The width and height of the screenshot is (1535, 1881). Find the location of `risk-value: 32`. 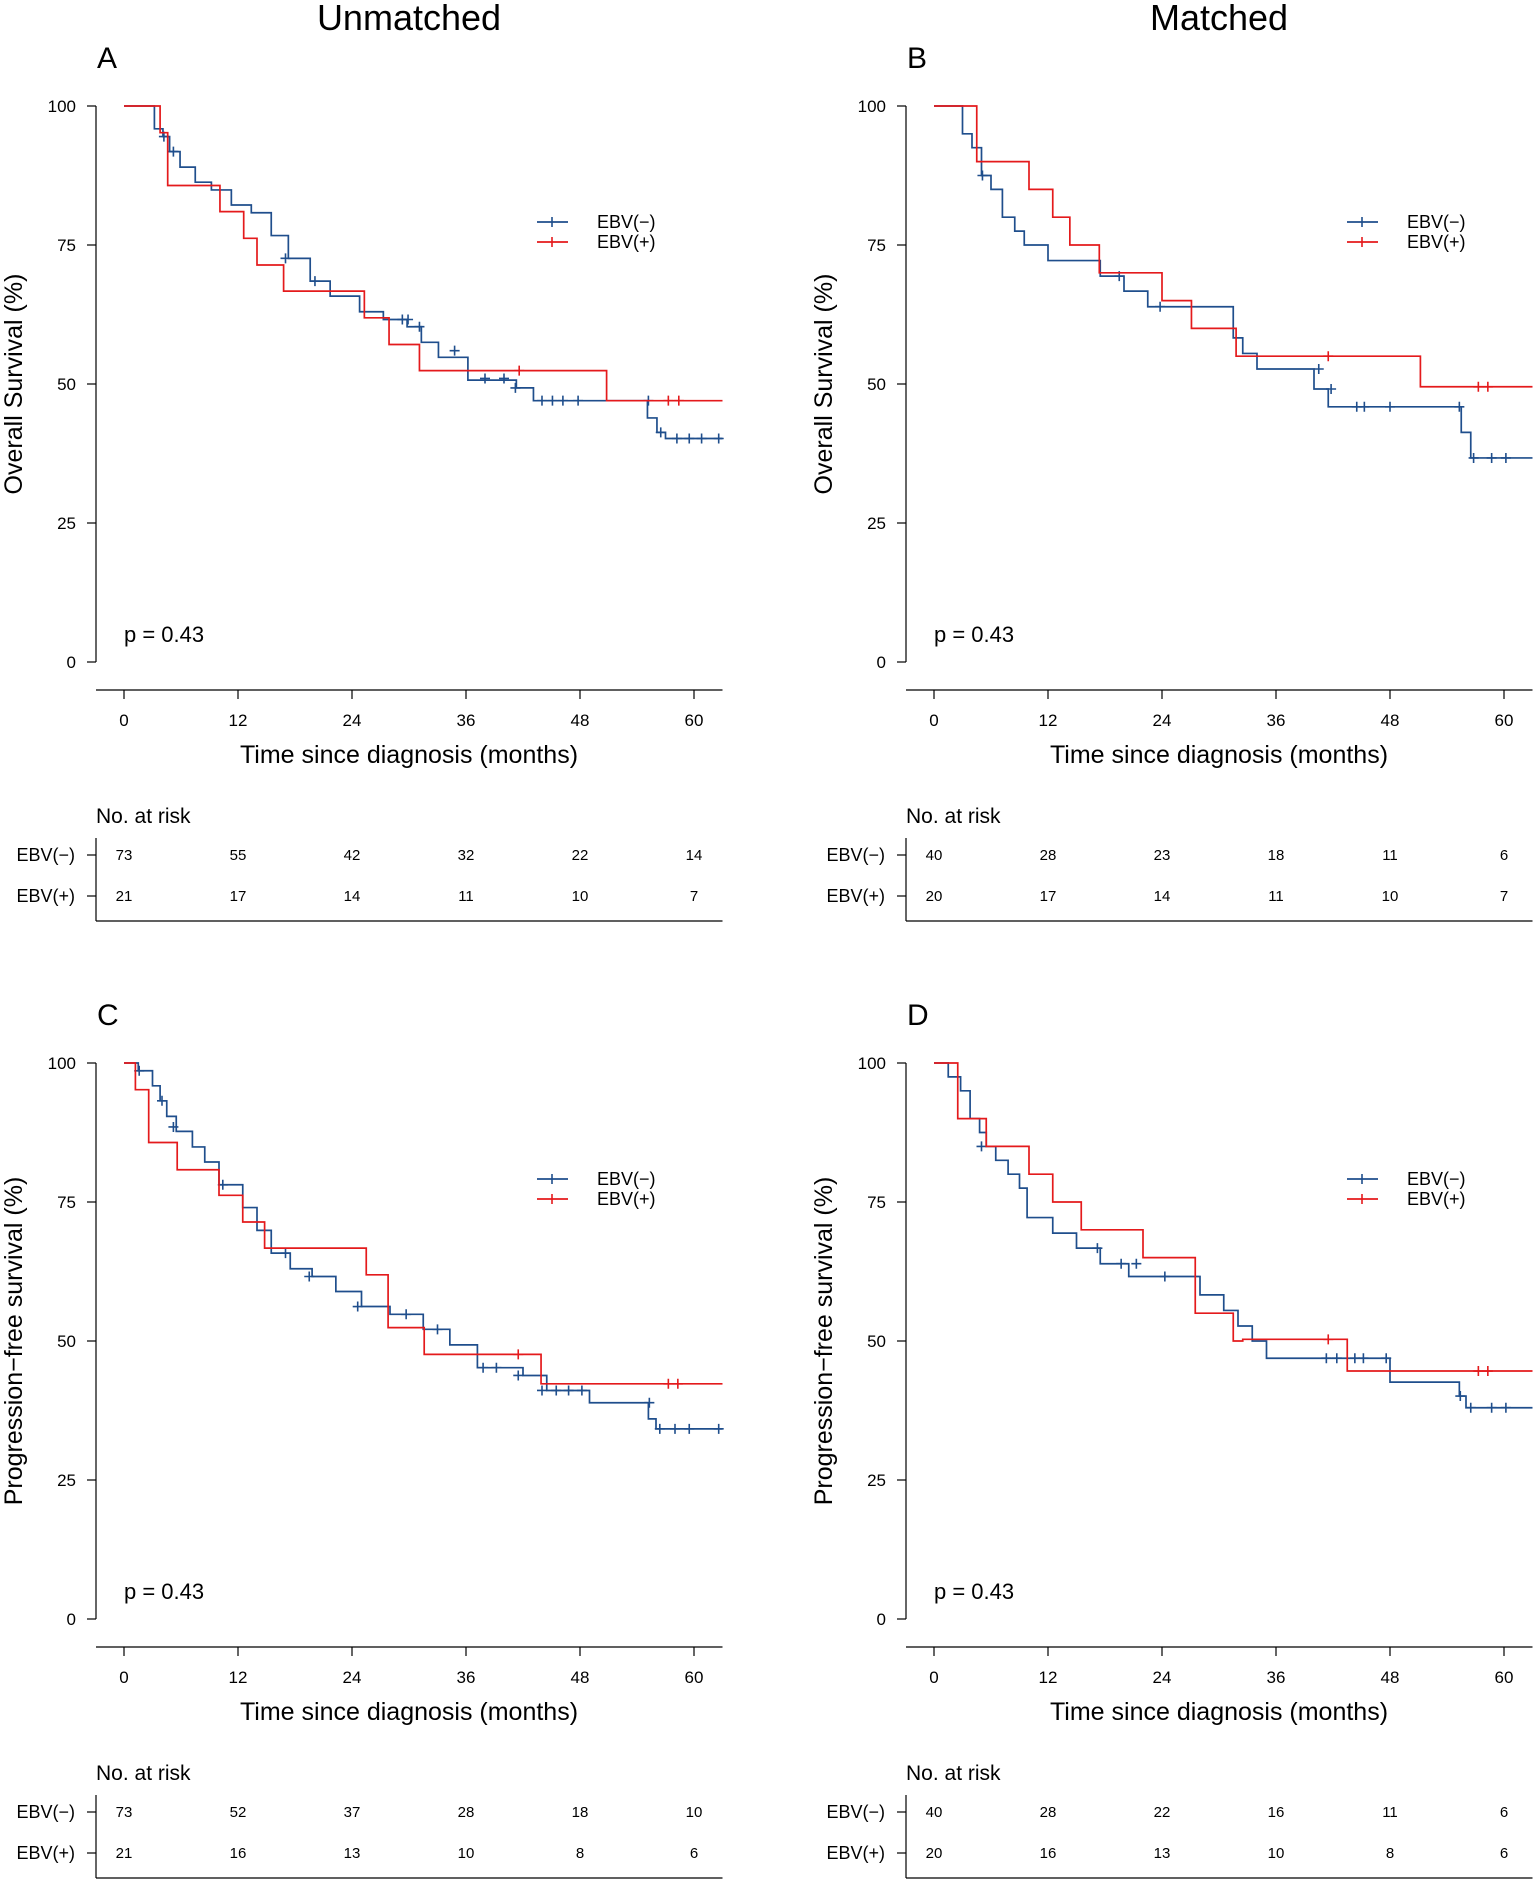

risk-value: 32 is located at coordinates (466, 855).